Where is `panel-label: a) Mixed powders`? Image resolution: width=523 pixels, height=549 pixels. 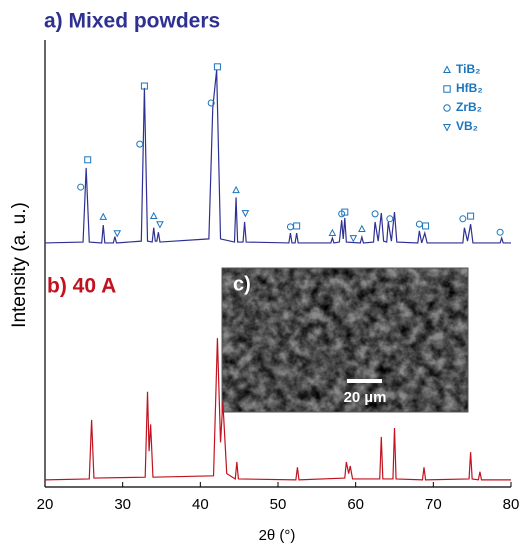
panel-label: a) Mixed powders is located at coordinates (132, 21).